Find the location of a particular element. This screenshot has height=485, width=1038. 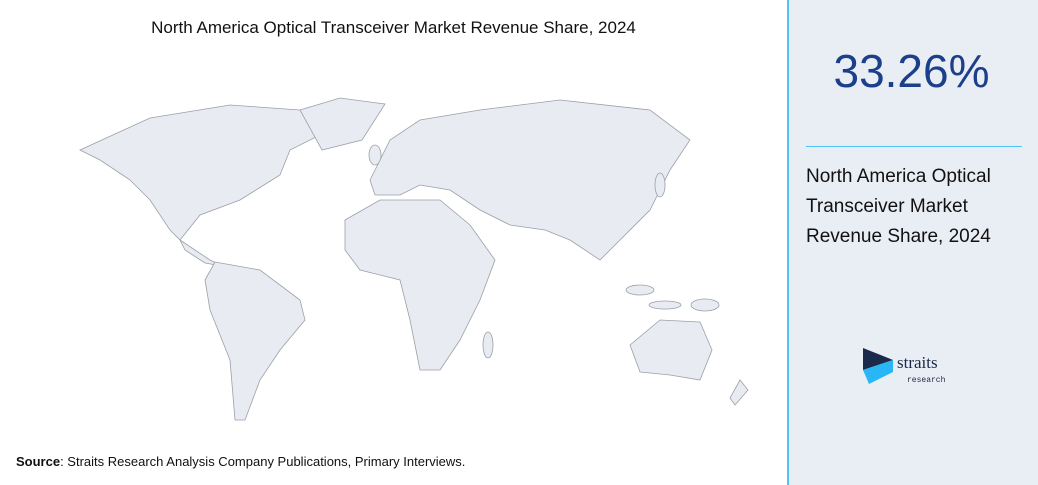

divider is located at coordinates (788, 242).